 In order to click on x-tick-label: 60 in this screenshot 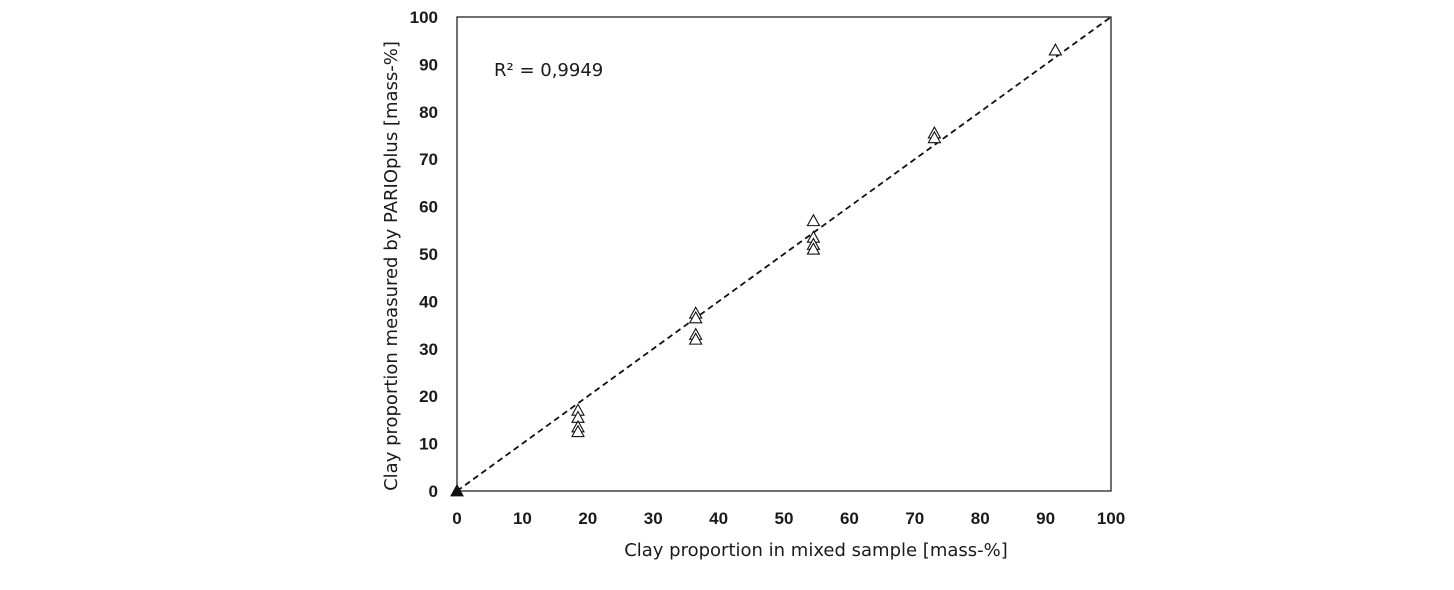, I will do `click(849, 518)`.